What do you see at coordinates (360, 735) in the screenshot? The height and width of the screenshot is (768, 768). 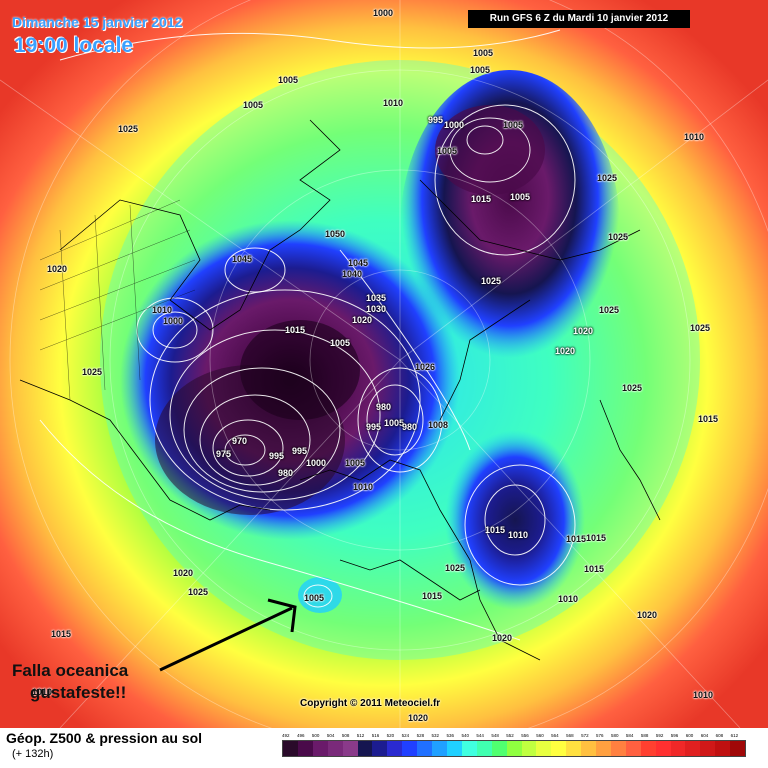 I see `scale-value: 512` at bounding box center [360, 735].